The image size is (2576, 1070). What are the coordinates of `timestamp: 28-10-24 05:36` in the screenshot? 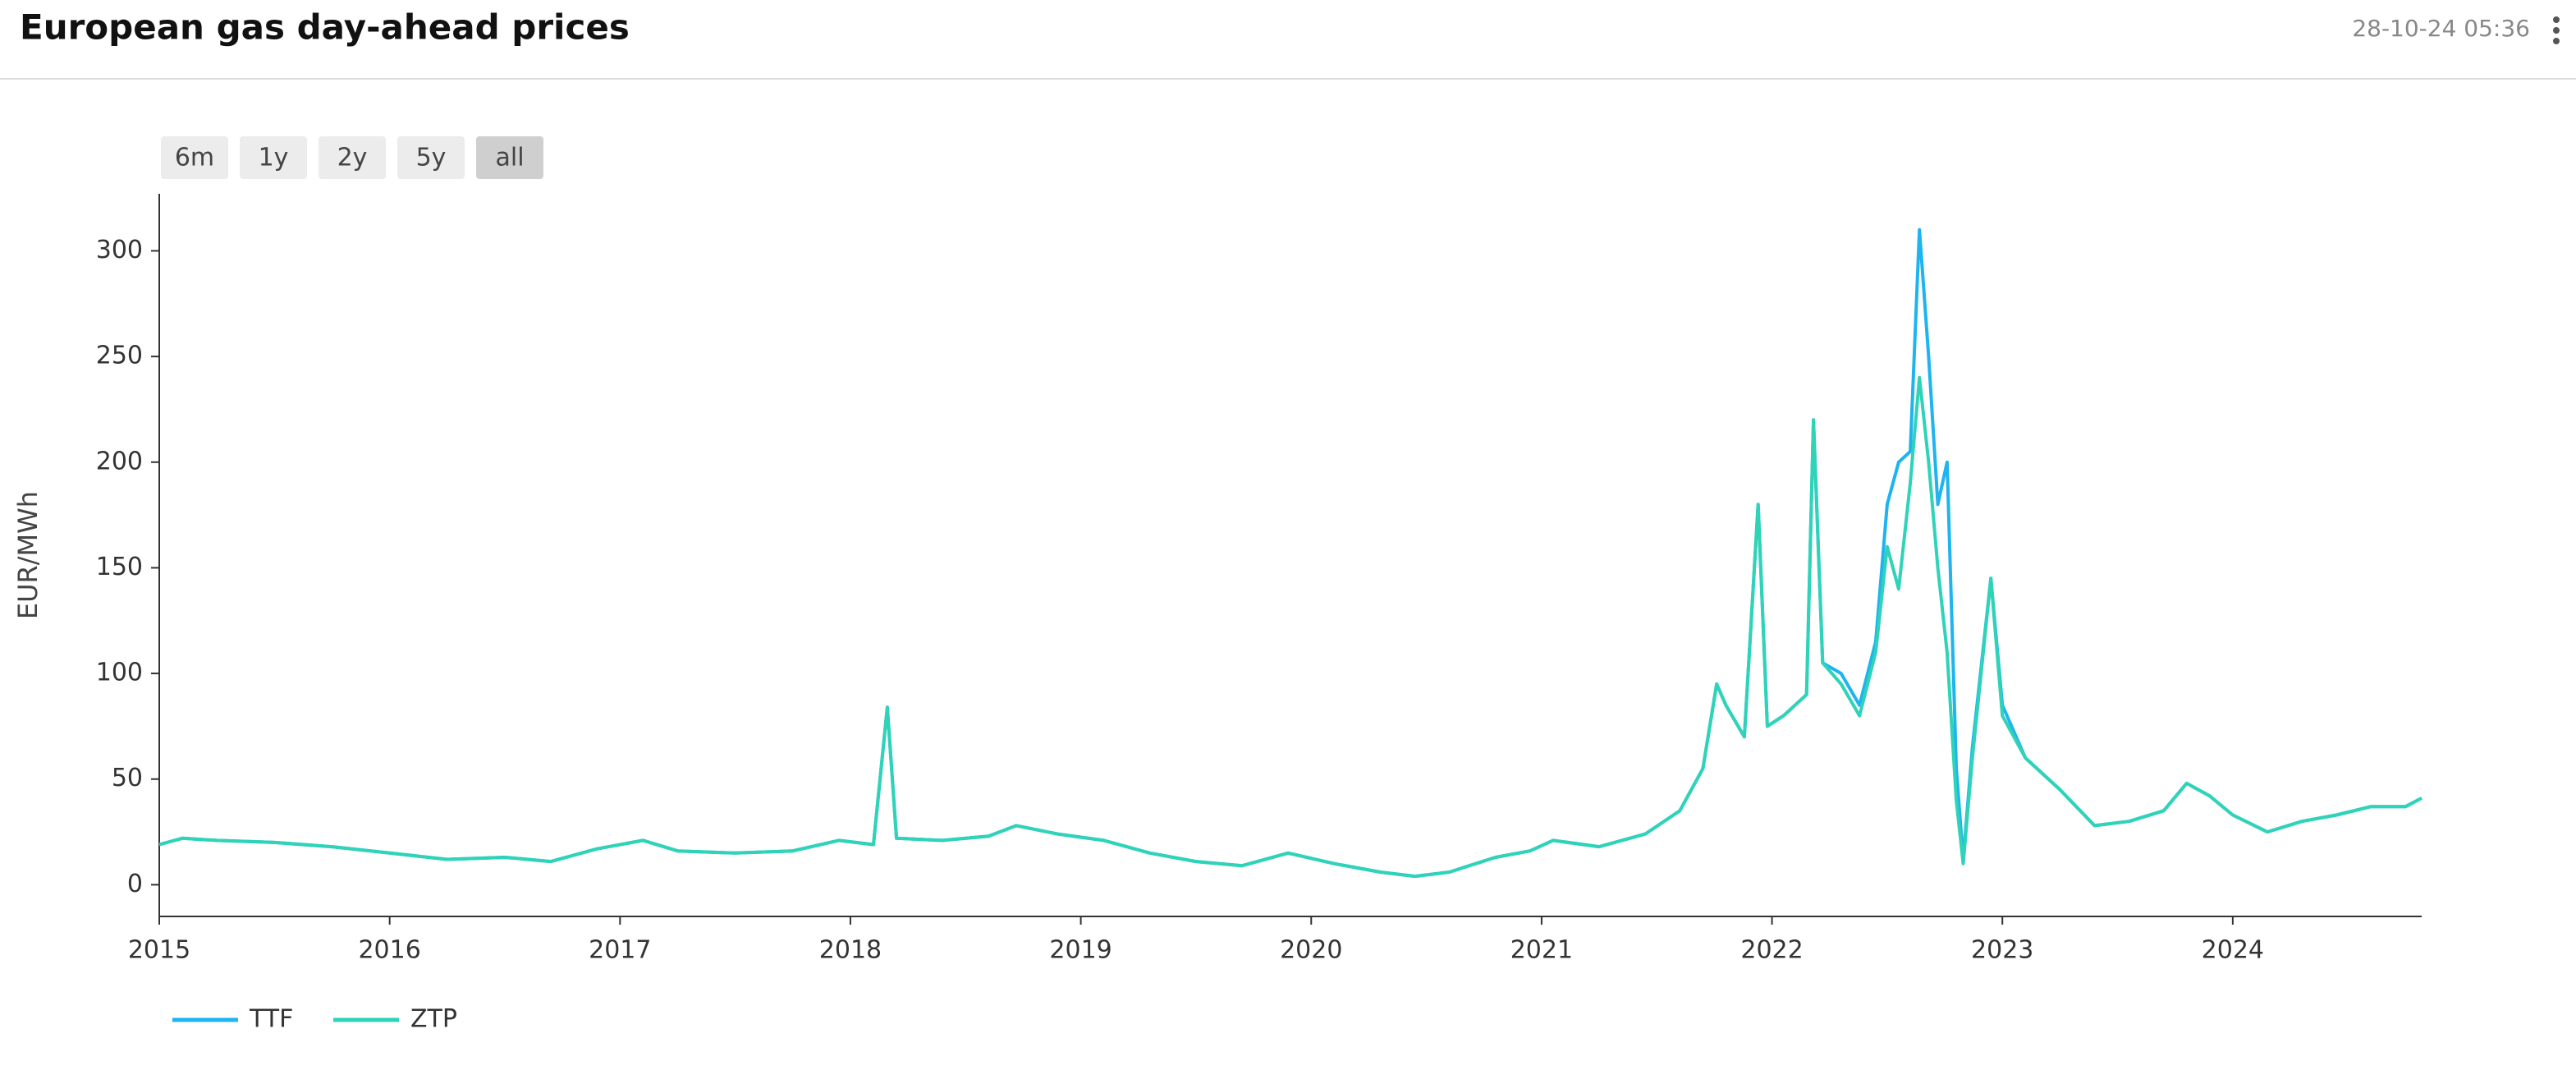 It's located at (2441, 28).